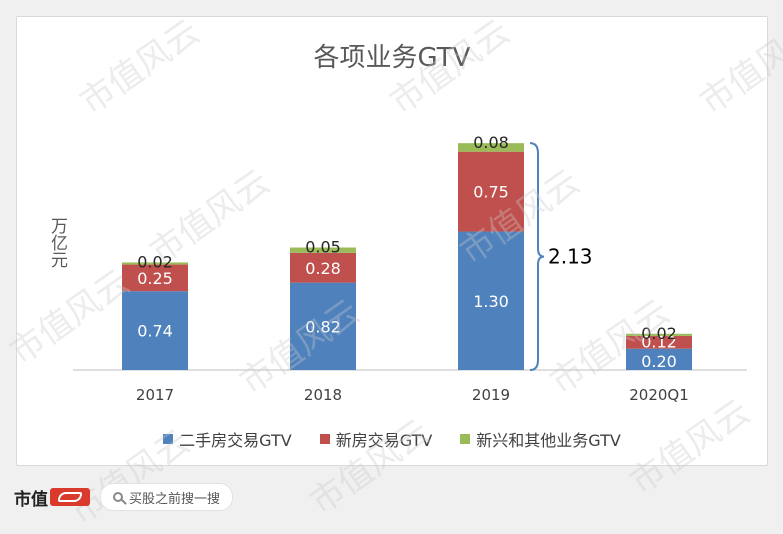 The width and height of the screenshot is (783, 534). I want to click on search-box: 买股之前搜一搜, so click(167, 497).